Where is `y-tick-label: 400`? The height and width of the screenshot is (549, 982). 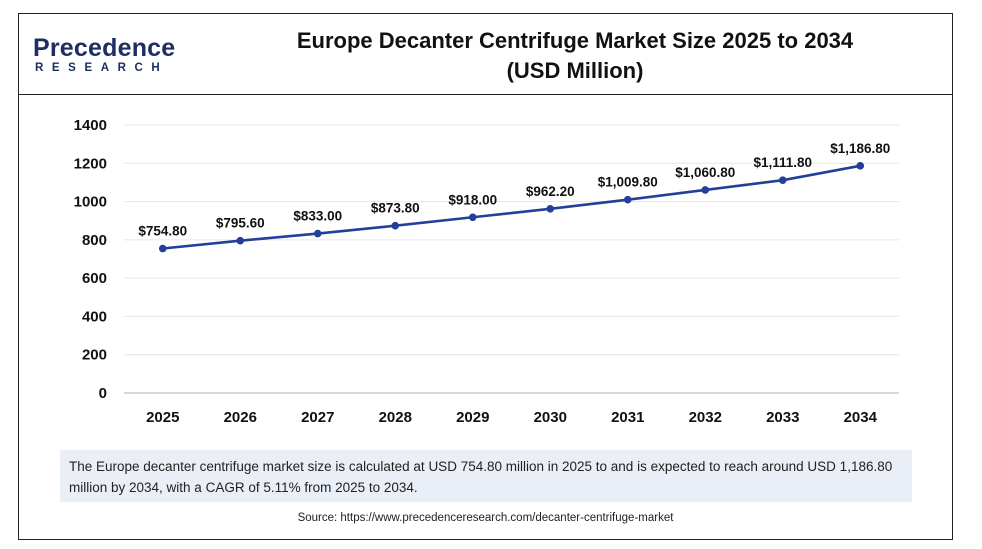 y-tick-label: 400 is located at coordinates (94, 316).